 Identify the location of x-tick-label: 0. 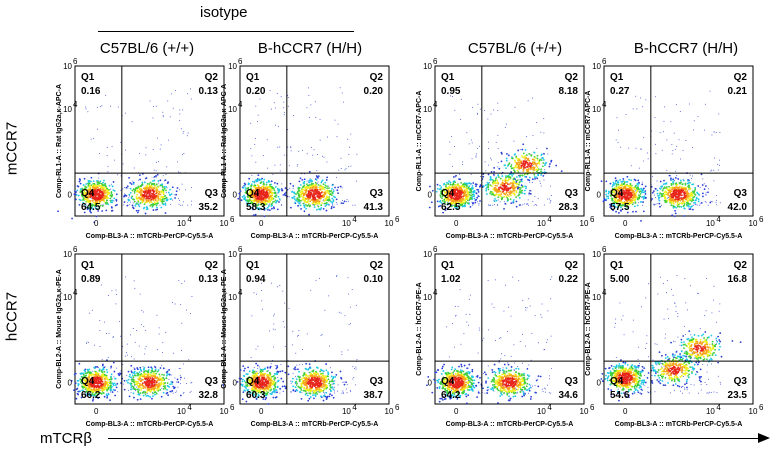
(96, 223).